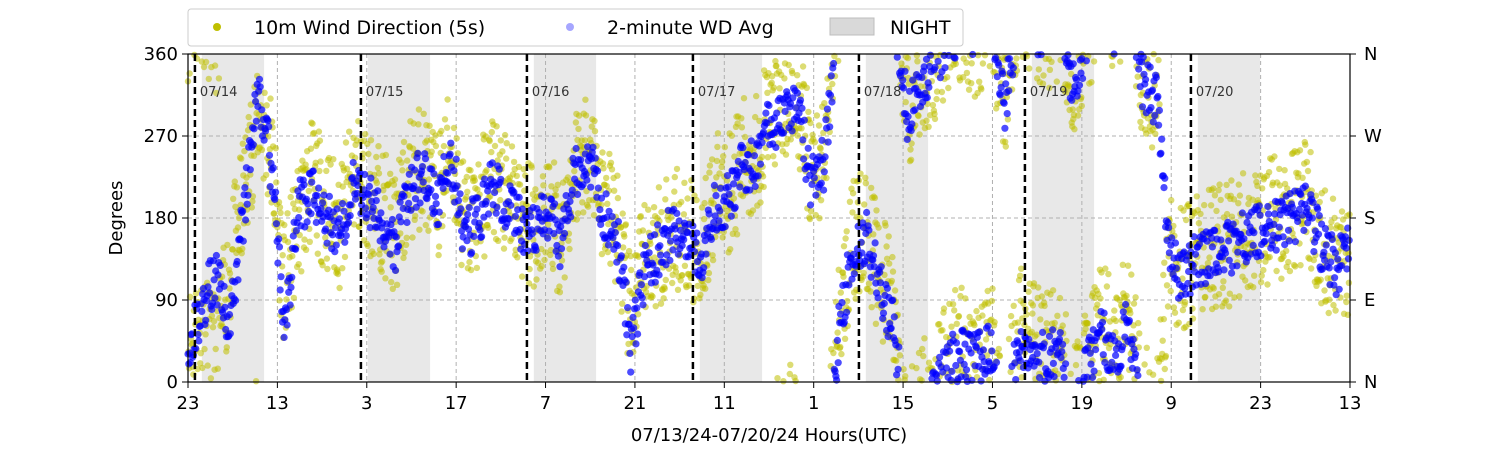 This screenshot has width=1500, height=450. I want to click on legend-label-night: NIGHT, so click(920, 28).